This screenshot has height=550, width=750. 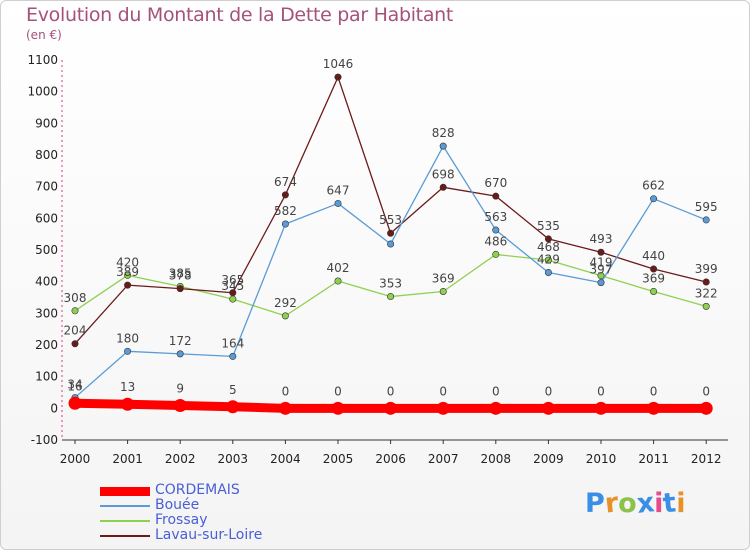 I want to click on y-tick-label: -100, so click(x=44, y=440).